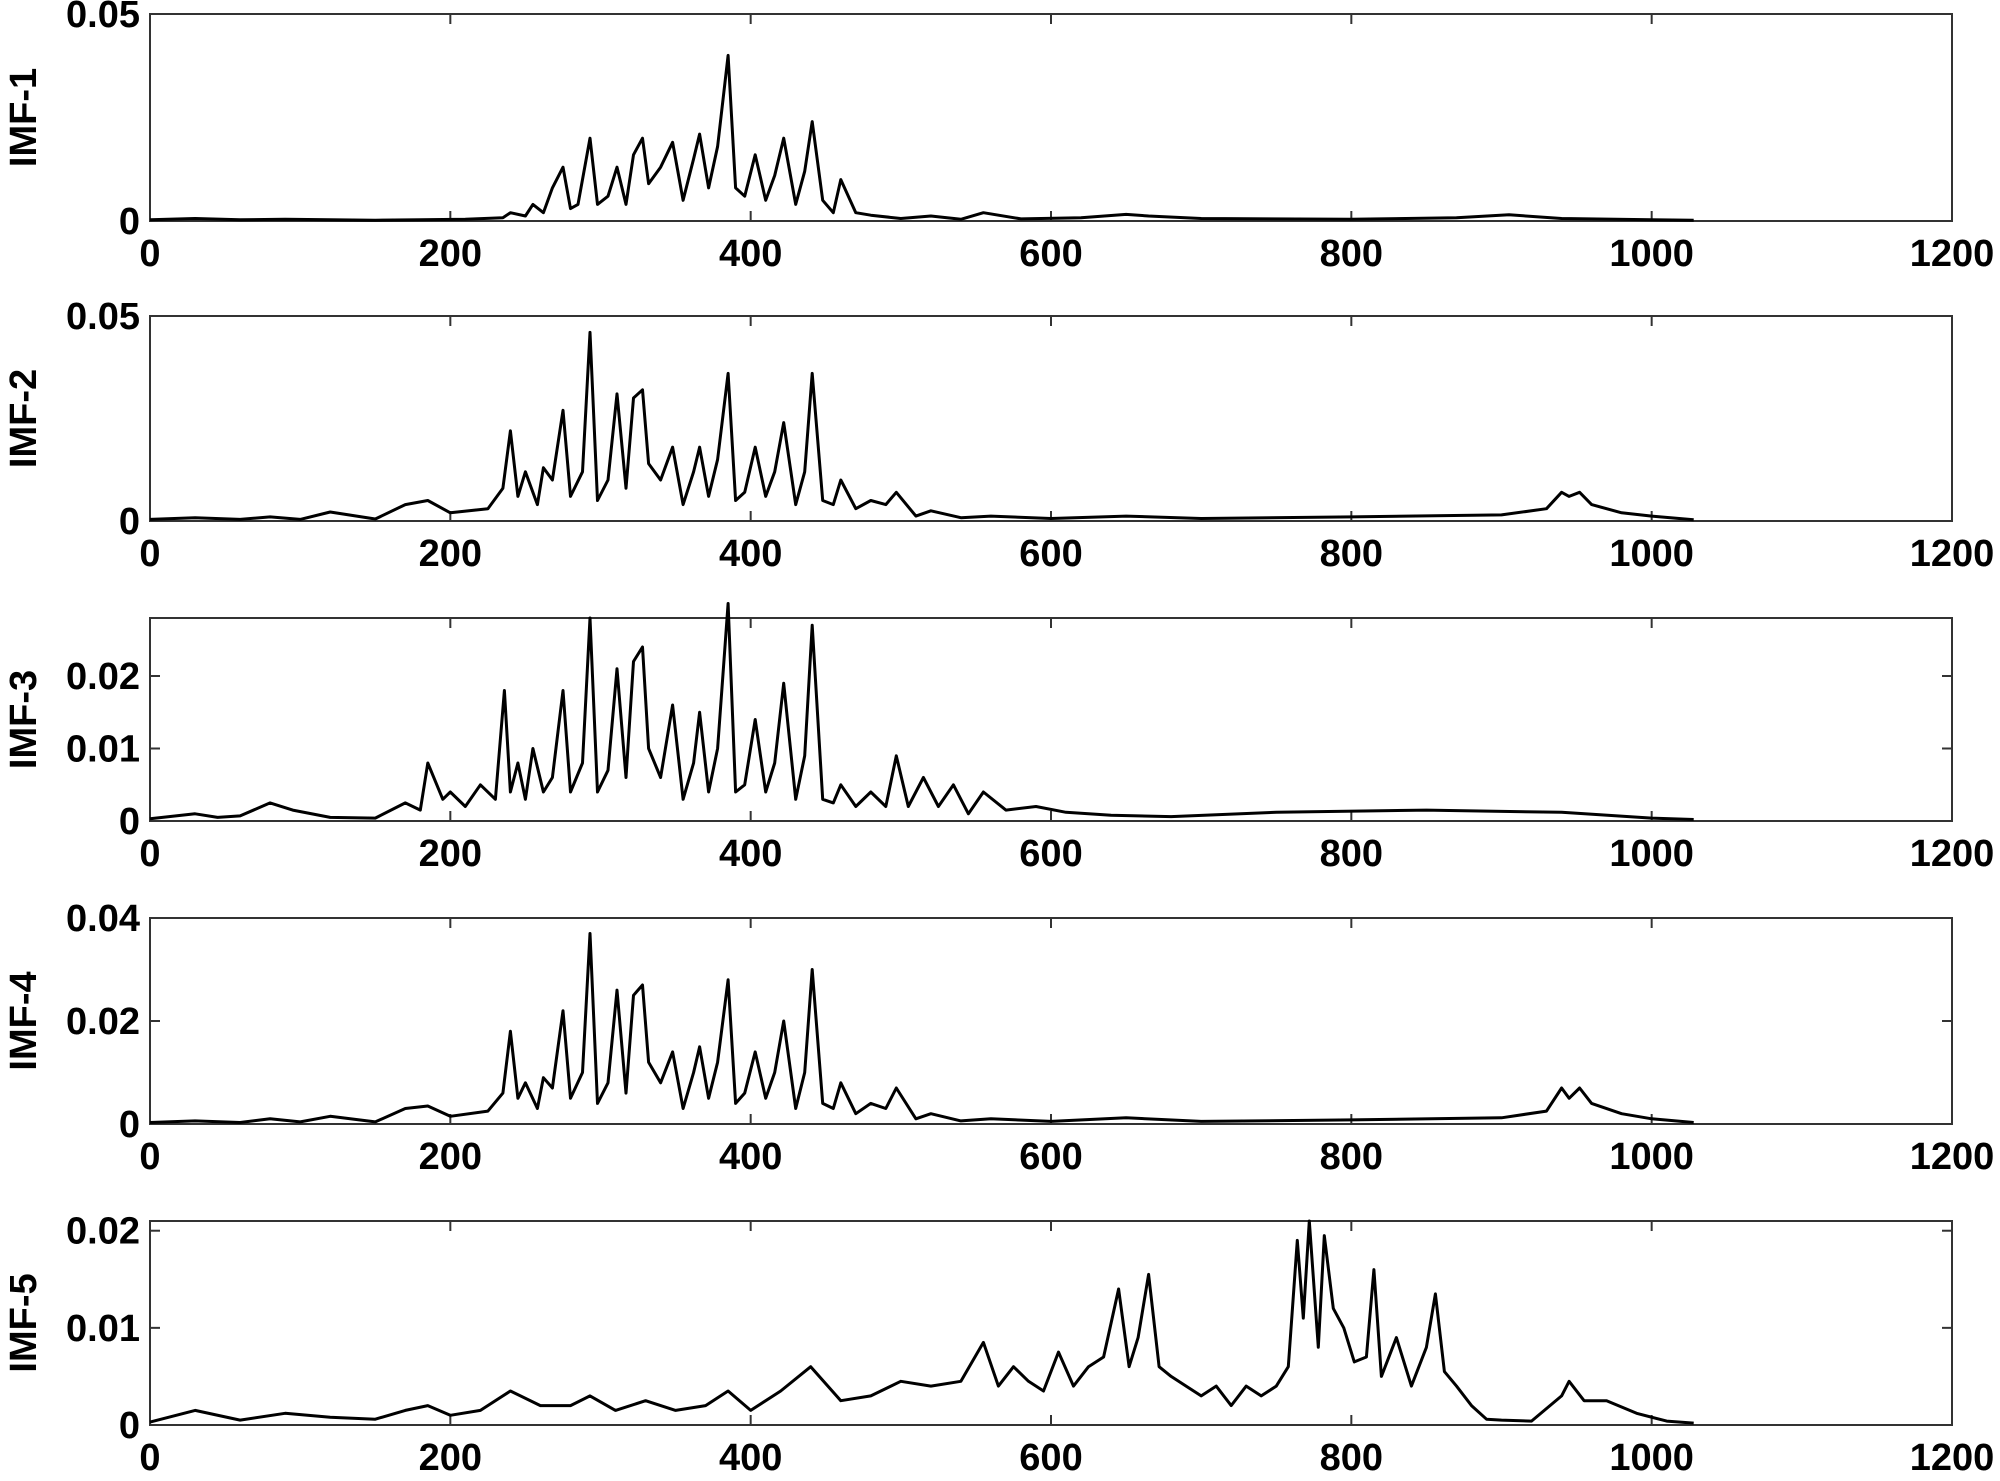 Image resolution: width=2000 pixels, height=1481 pixels. I want to click on panel-2-series-line, so click(921, 426).